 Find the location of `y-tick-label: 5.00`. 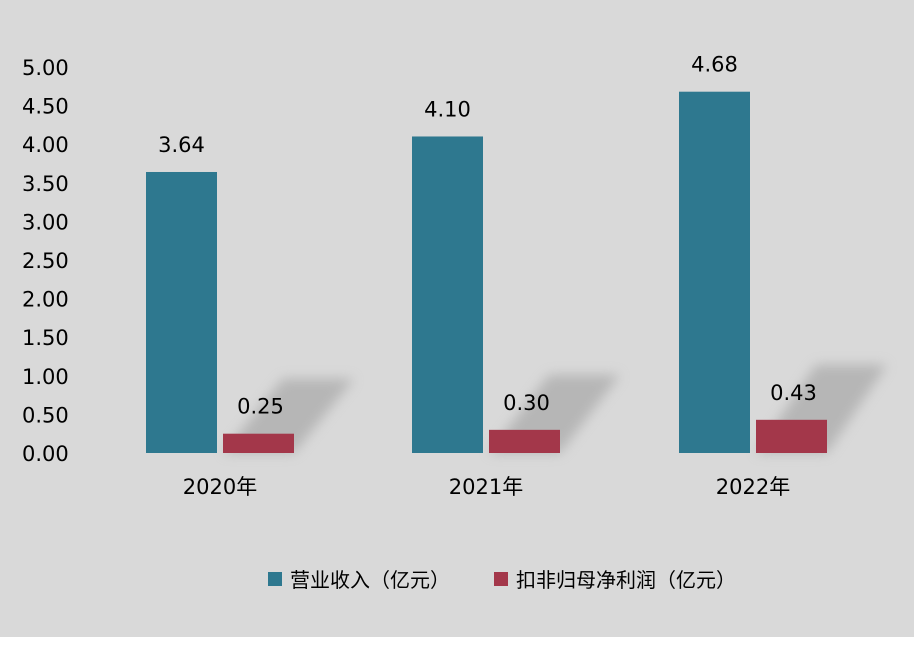

y-tick-label: 5.00 is located at coordinates (45, 68).